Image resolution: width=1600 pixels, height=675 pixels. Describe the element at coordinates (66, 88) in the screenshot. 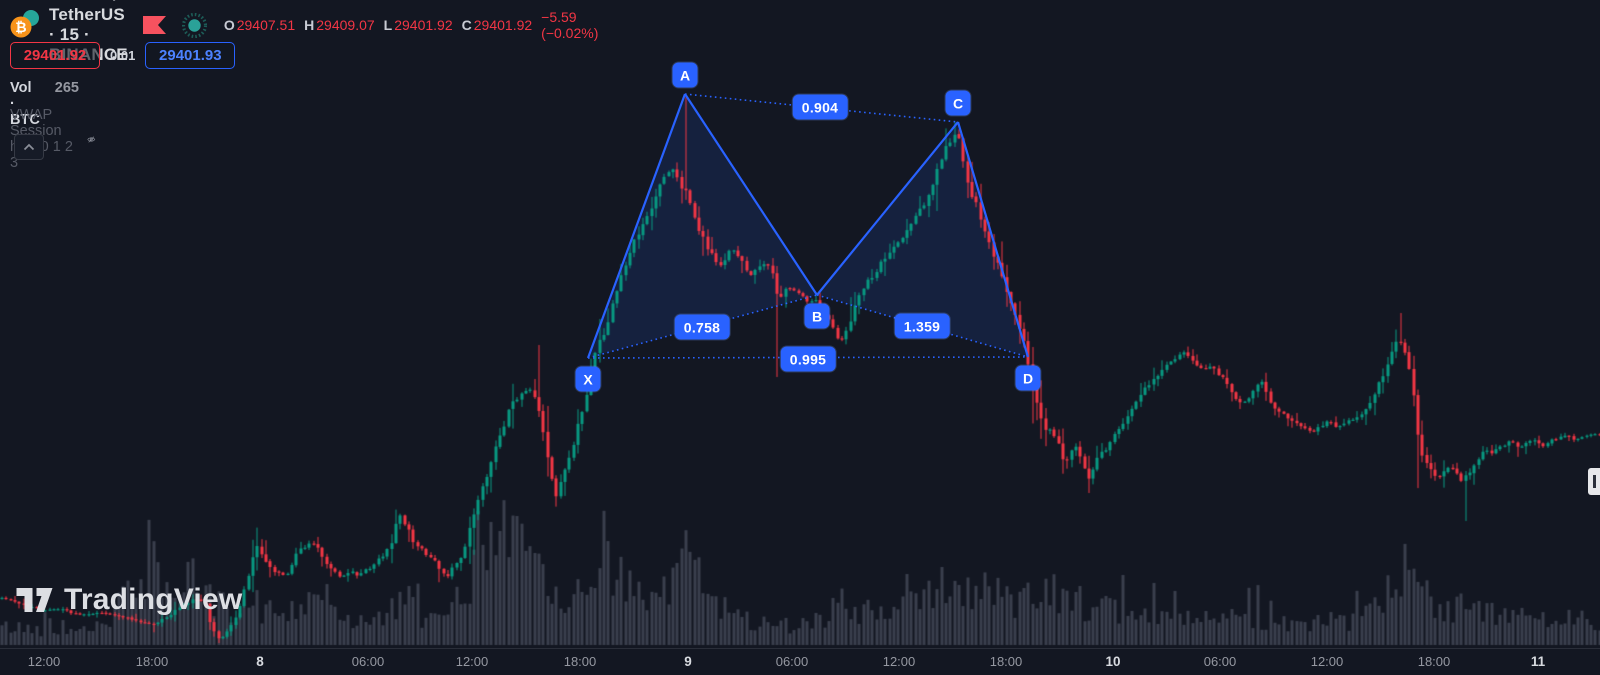

I see `volume-value: 265` at that location.